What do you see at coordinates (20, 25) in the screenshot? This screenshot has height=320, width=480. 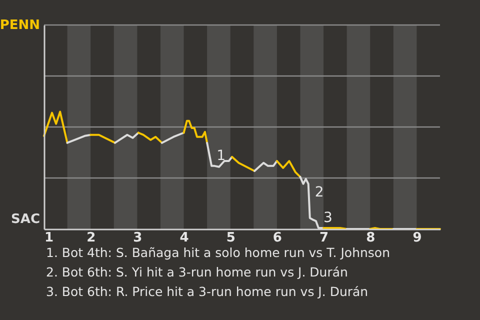 I see `text: PENN` at bounding box center [20, 25].